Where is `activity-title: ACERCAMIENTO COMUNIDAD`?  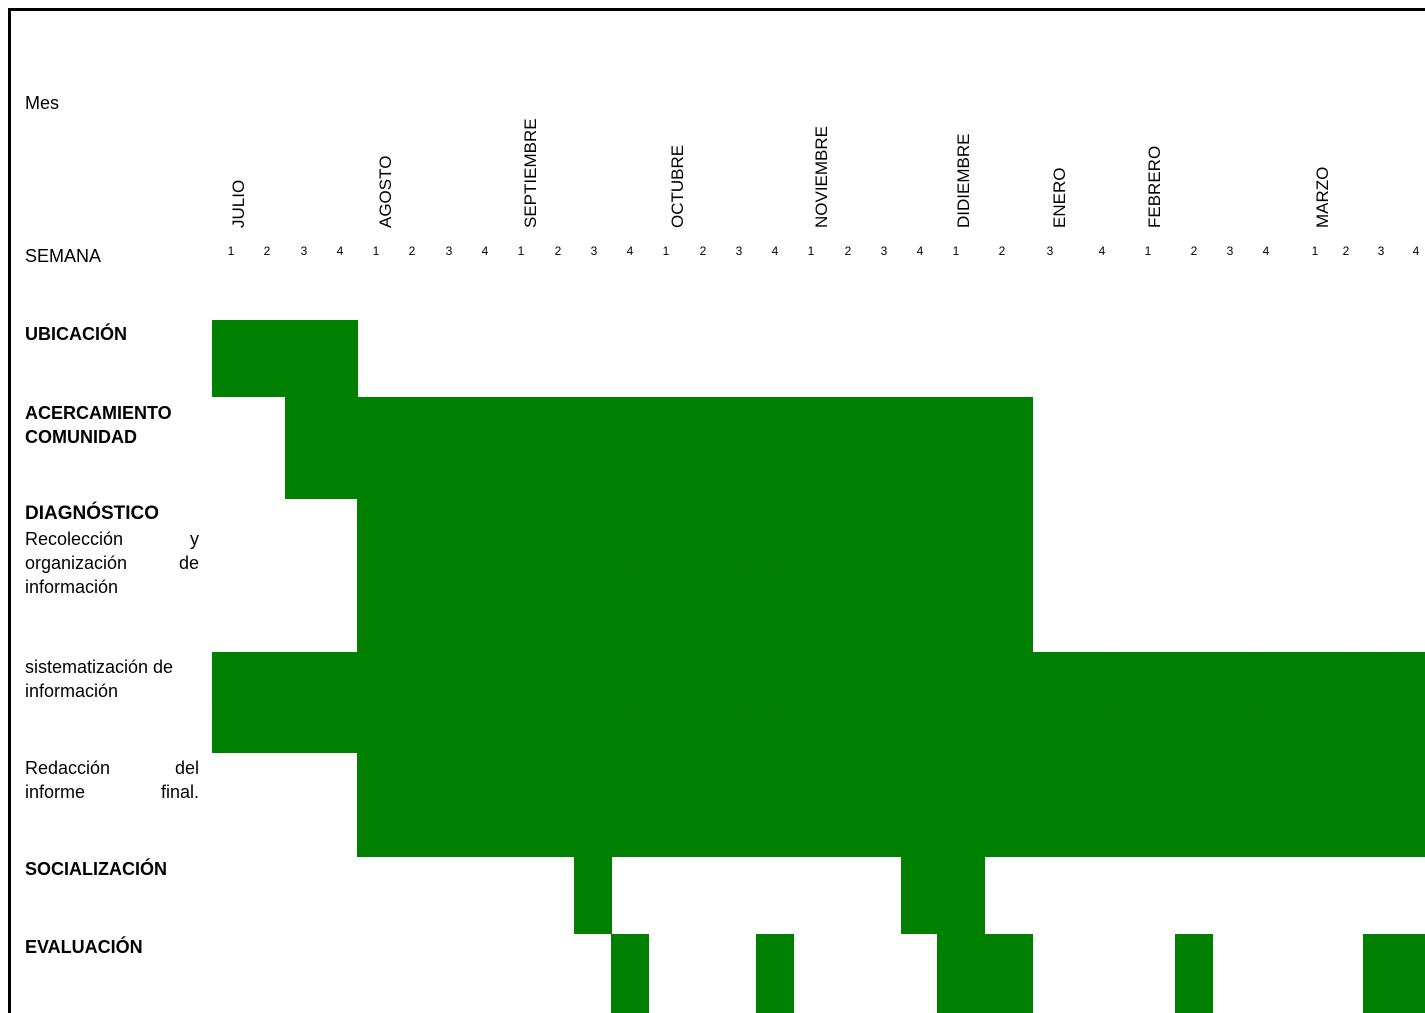 activity-title: ACERCAMIENTO COMUNIDAD is located at coordinates (98, 425).